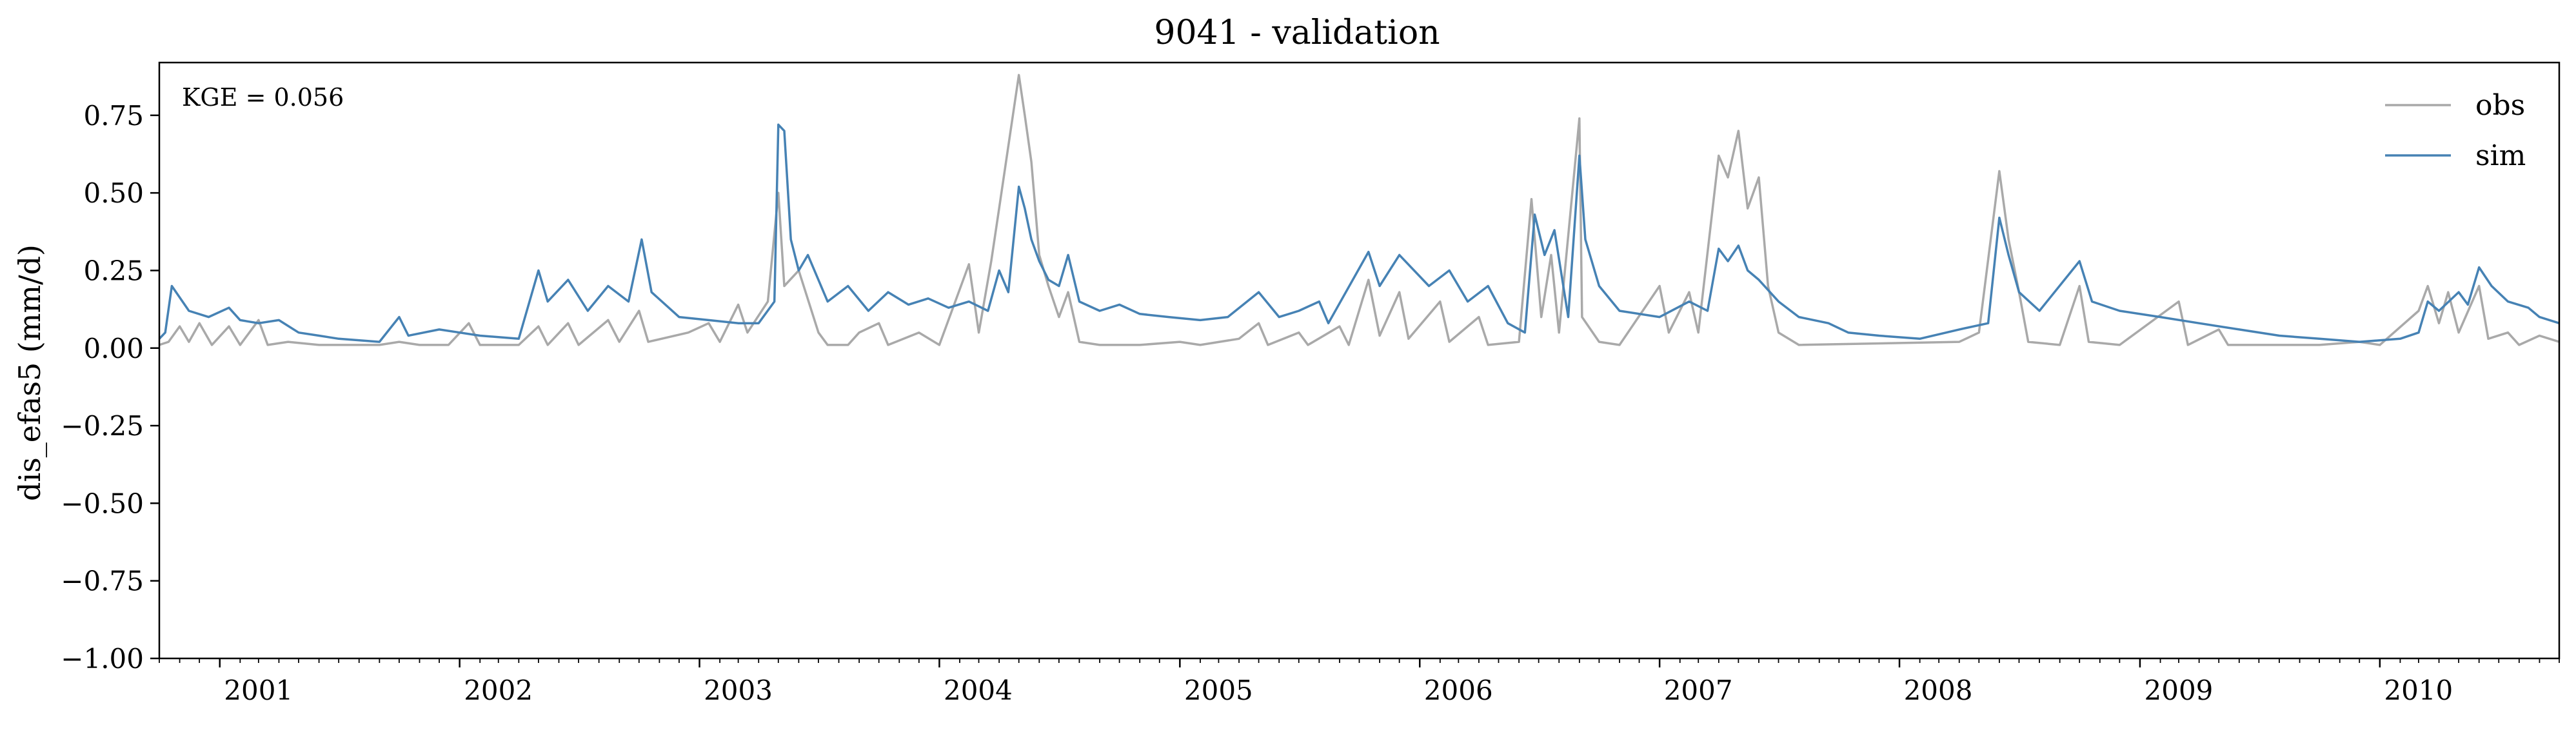  Describe the element at coordinates (114, 116) in the screenshot. I see `y-tick-label: 0.75` at that location.